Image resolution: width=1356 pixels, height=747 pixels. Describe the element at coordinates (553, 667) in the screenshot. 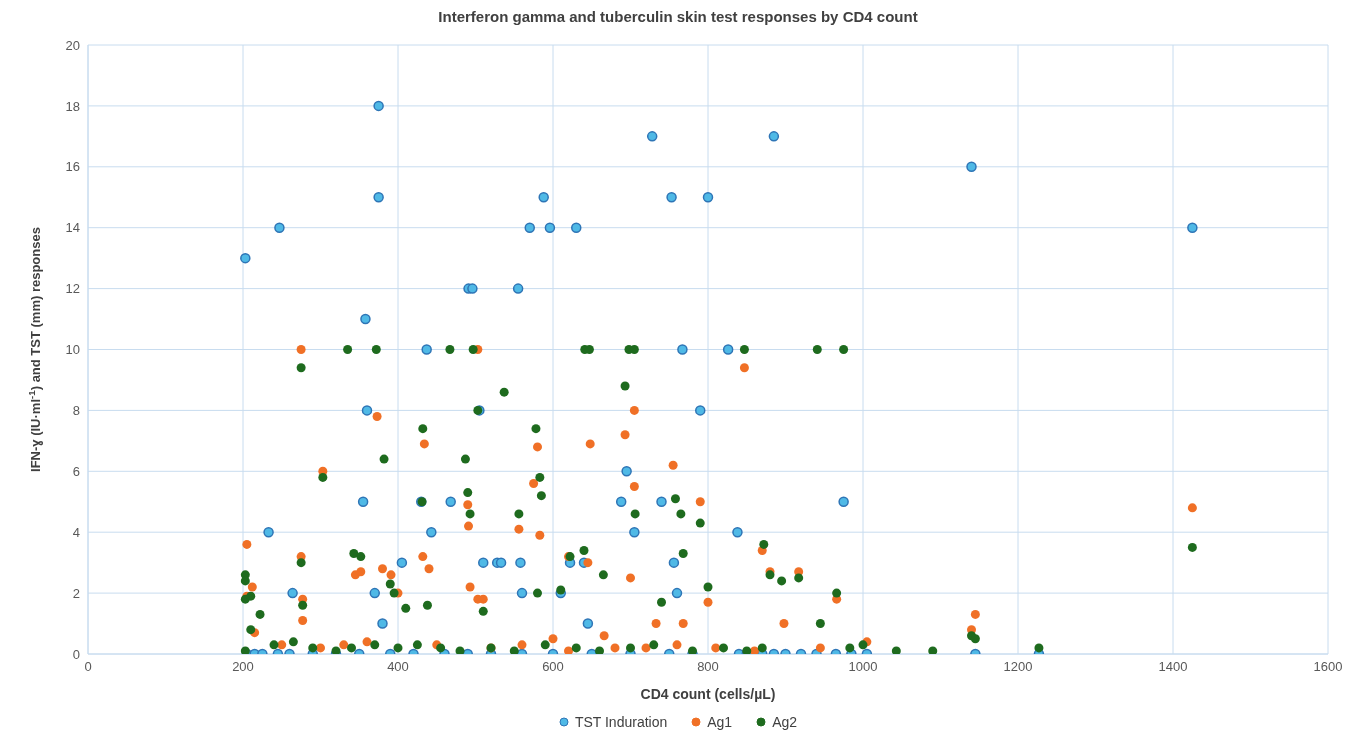

I see `x-tick-label: 600` at that location.